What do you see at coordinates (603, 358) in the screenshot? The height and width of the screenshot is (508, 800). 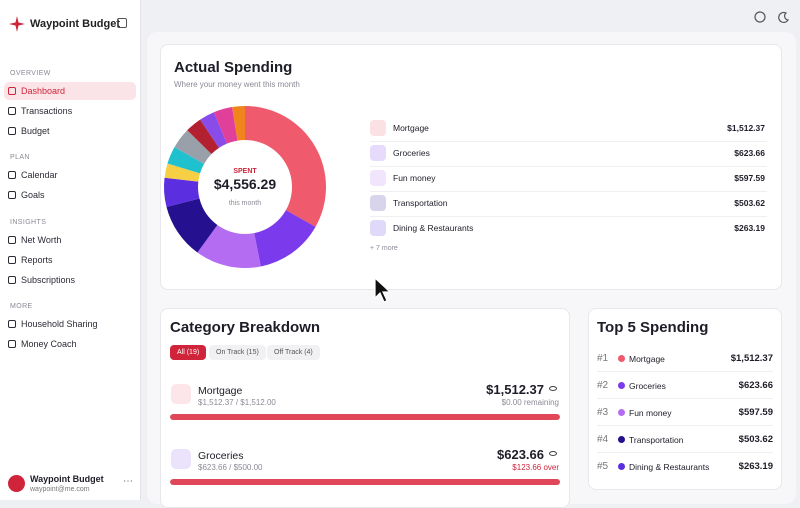 I see `rank: #1` at bounding box center [603, 358].